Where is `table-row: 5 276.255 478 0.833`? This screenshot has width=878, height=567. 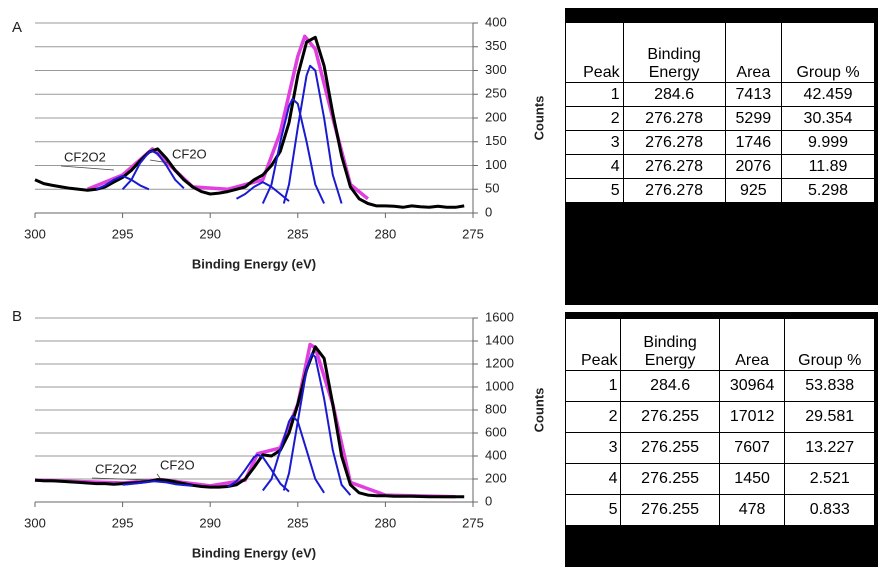
table-row: 5 276.255 478 0.833 is located at coordinates (719, 510).